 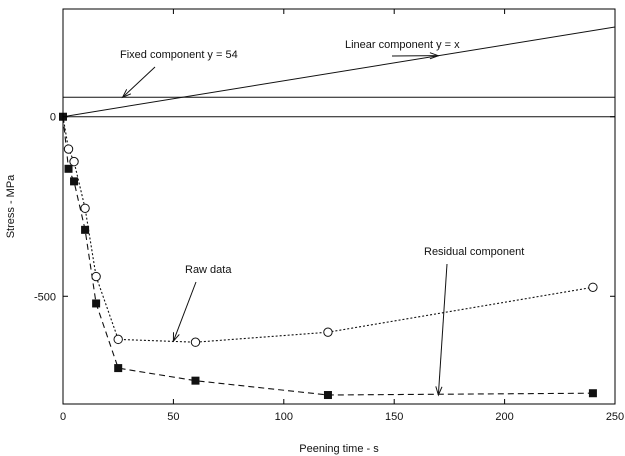 What do you see at coordinates (474, 252) in the screenshot?
I see `annotation-residual-component-text: Residual component` at bounding box center [474, 252].